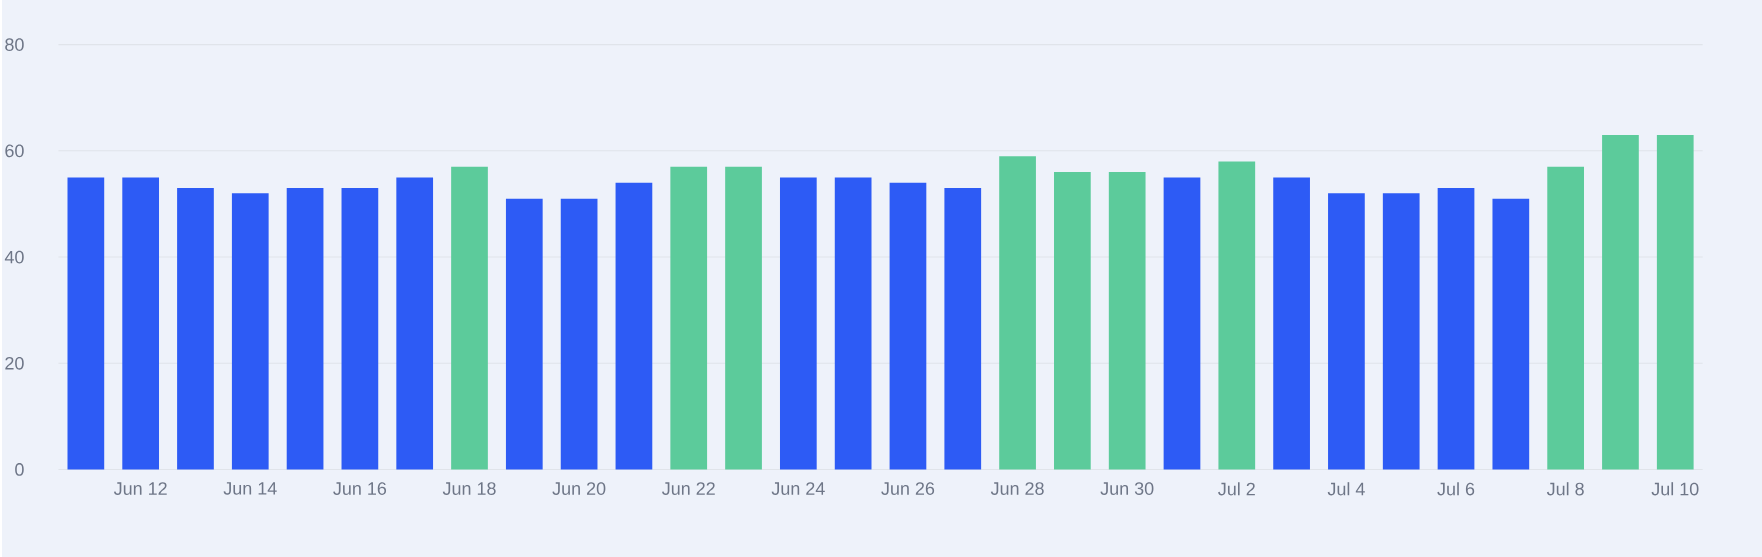  I want to click on y-tick-label: 60, so click(14, 151).